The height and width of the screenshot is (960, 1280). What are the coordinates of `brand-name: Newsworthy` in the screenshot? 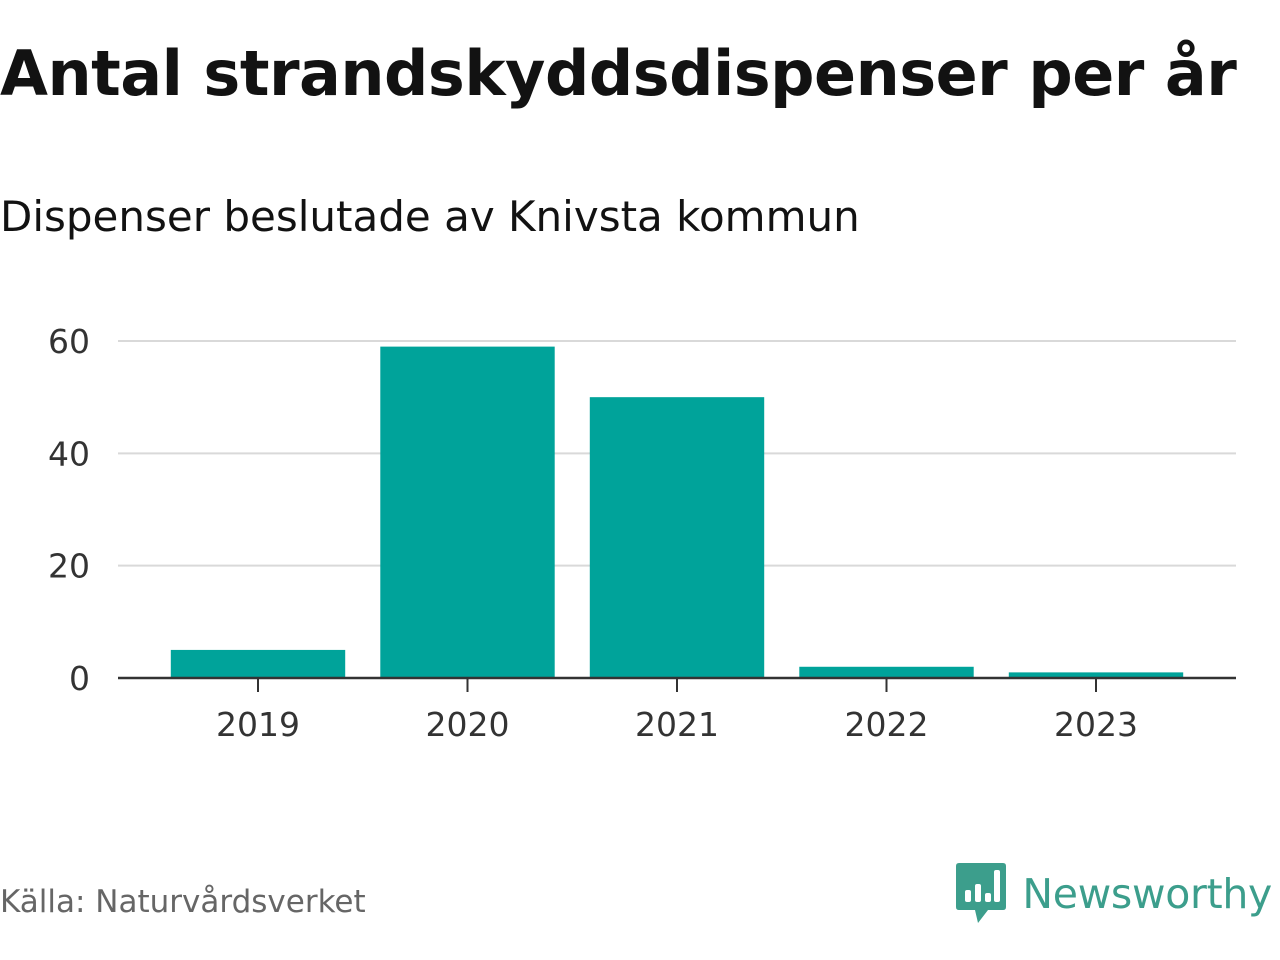 It's located at (1147, 894).